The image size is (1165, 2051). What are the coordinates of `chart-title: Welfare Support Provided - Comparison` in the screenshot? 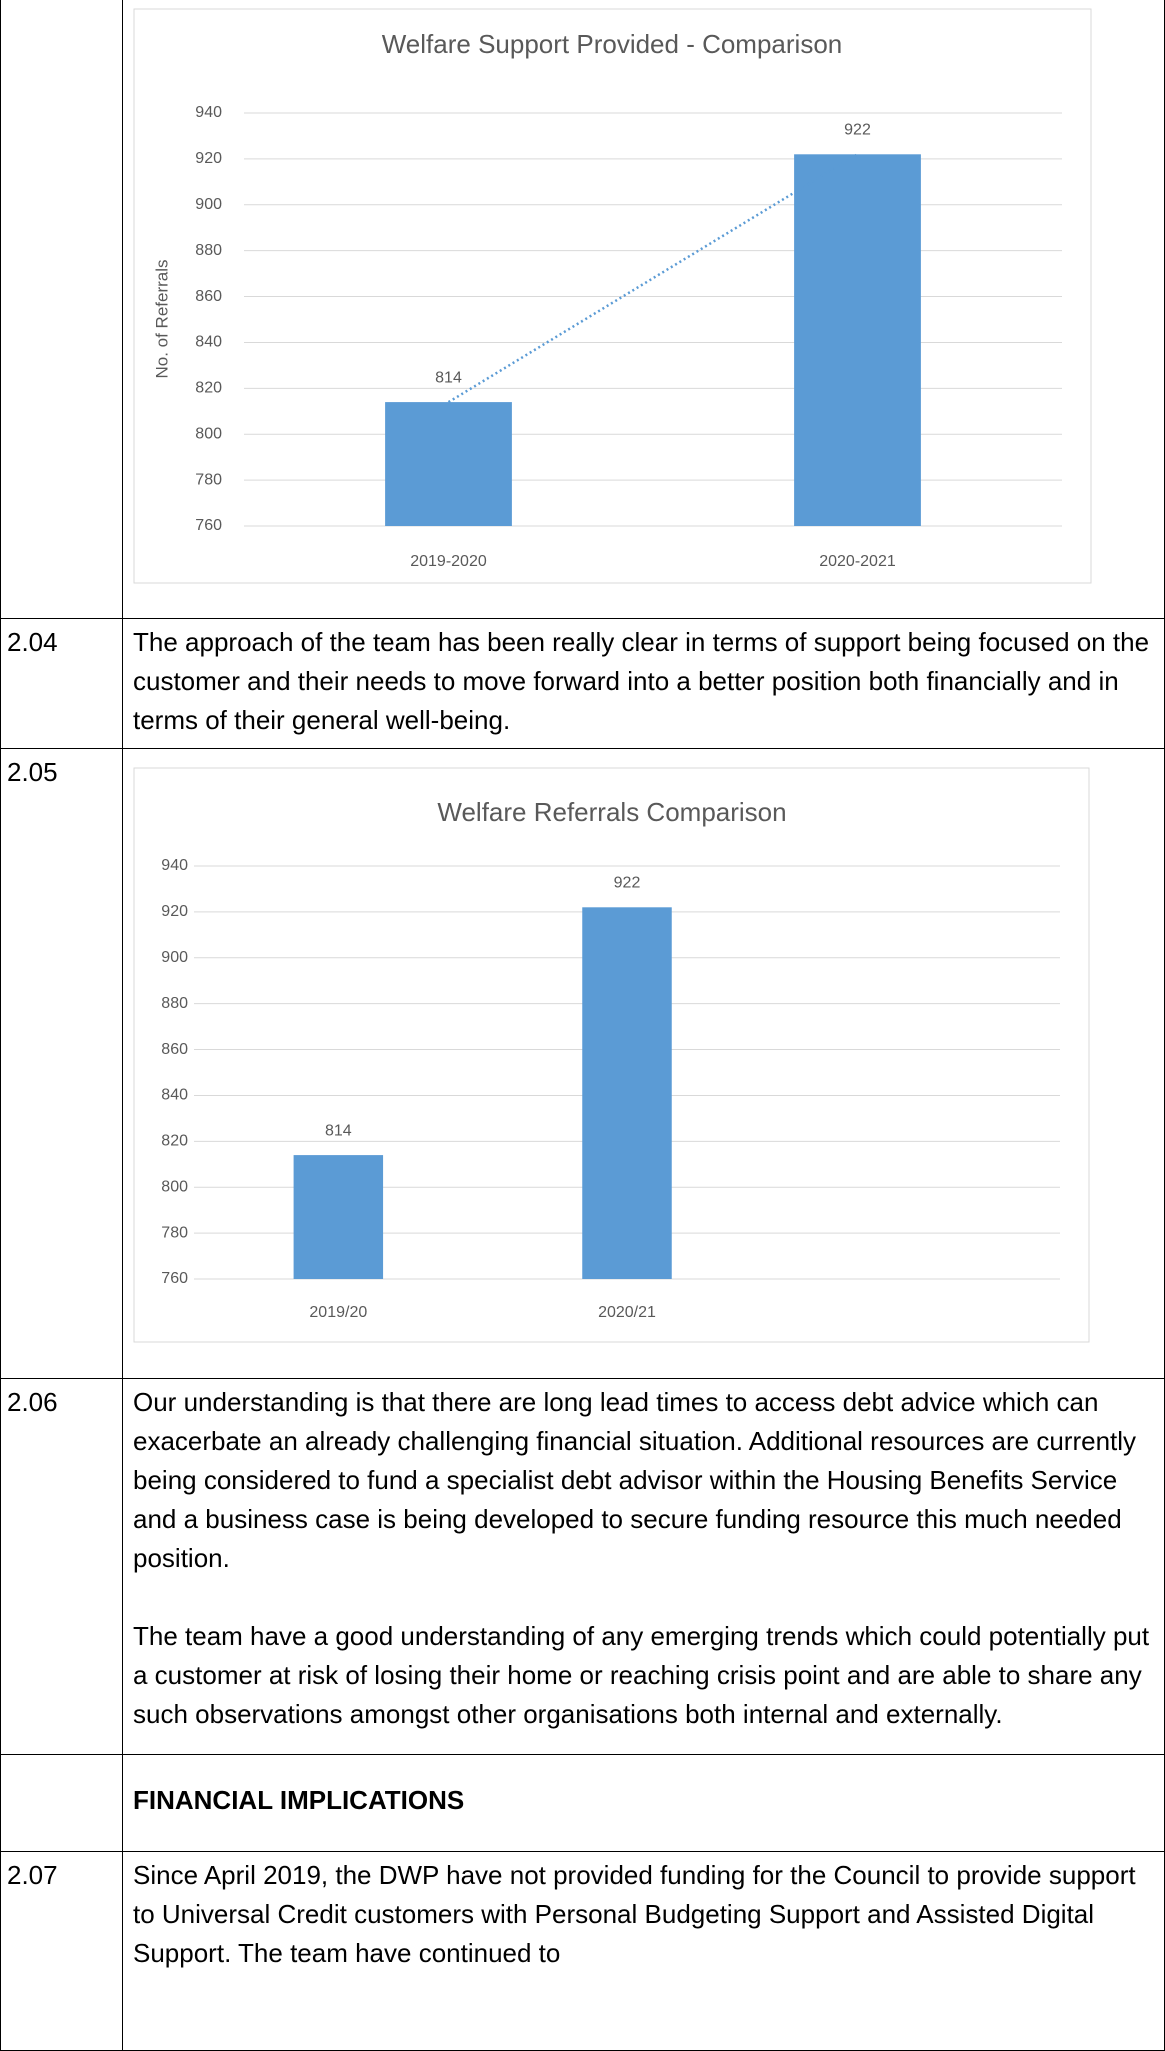 It's located at (612, 44).